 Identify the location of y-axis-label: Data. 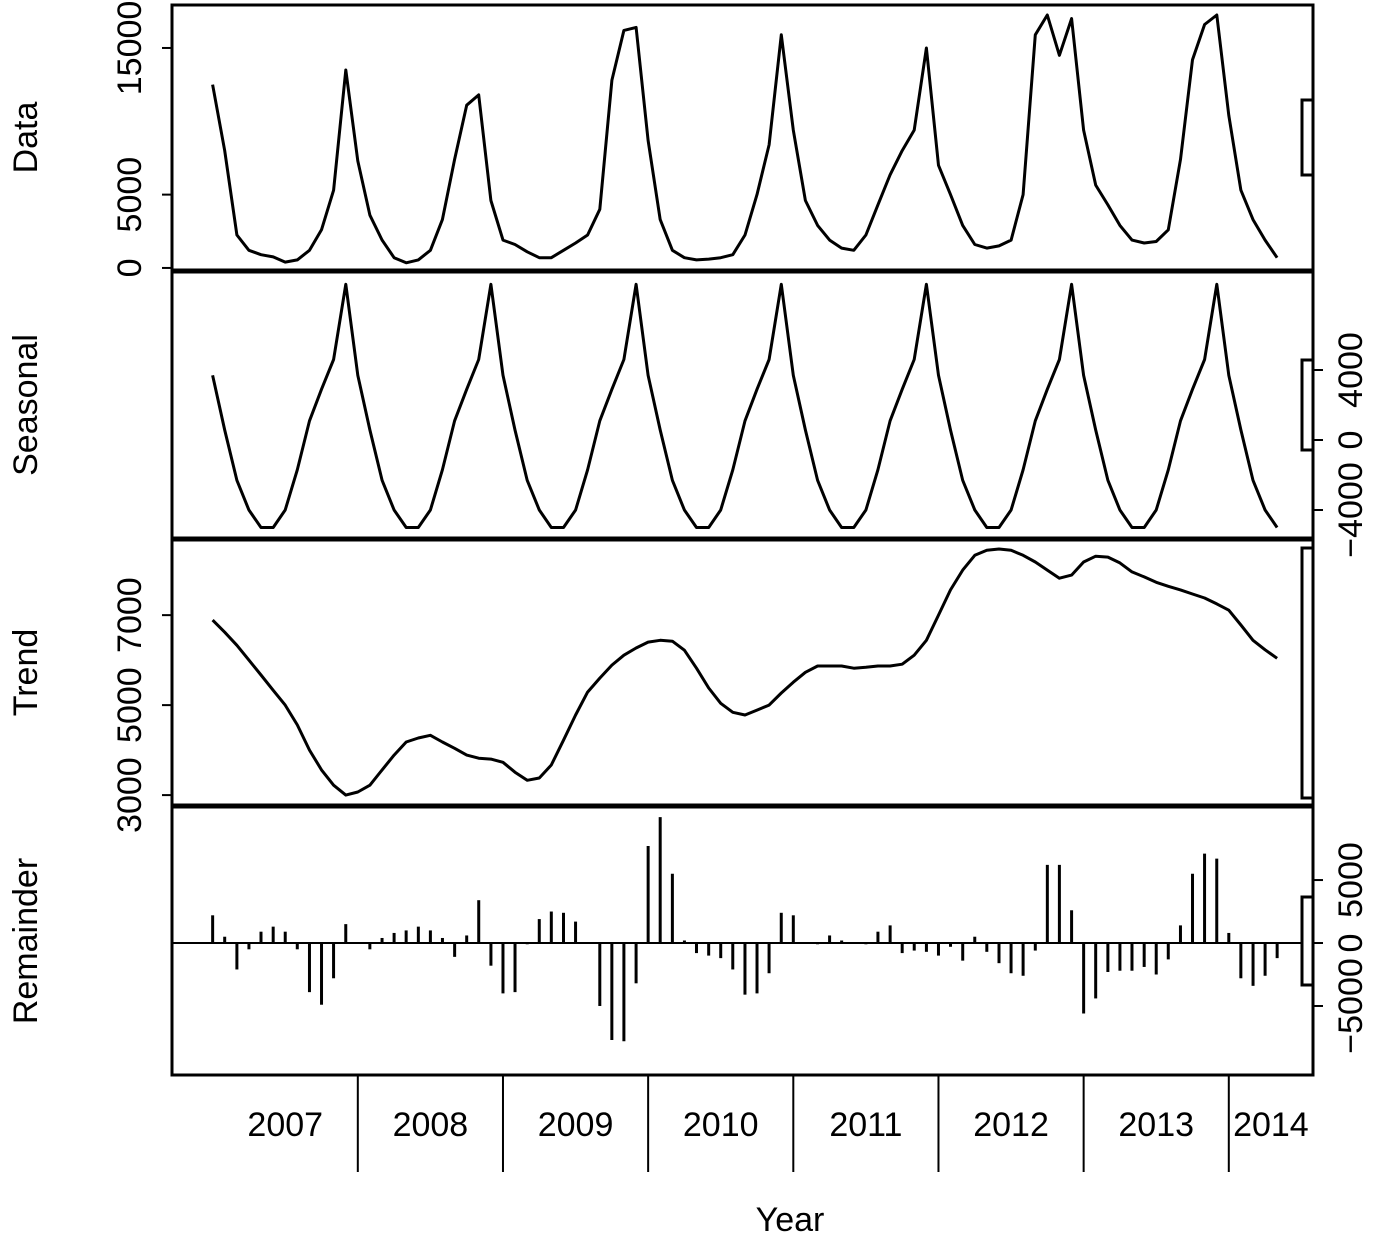
(26, 138).